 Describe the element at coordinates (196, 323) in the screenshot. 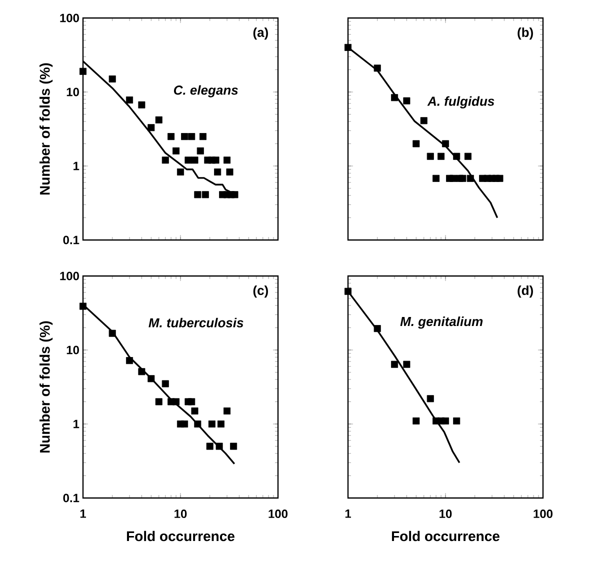

I see `annotation: M. tuberculosis` at that location.